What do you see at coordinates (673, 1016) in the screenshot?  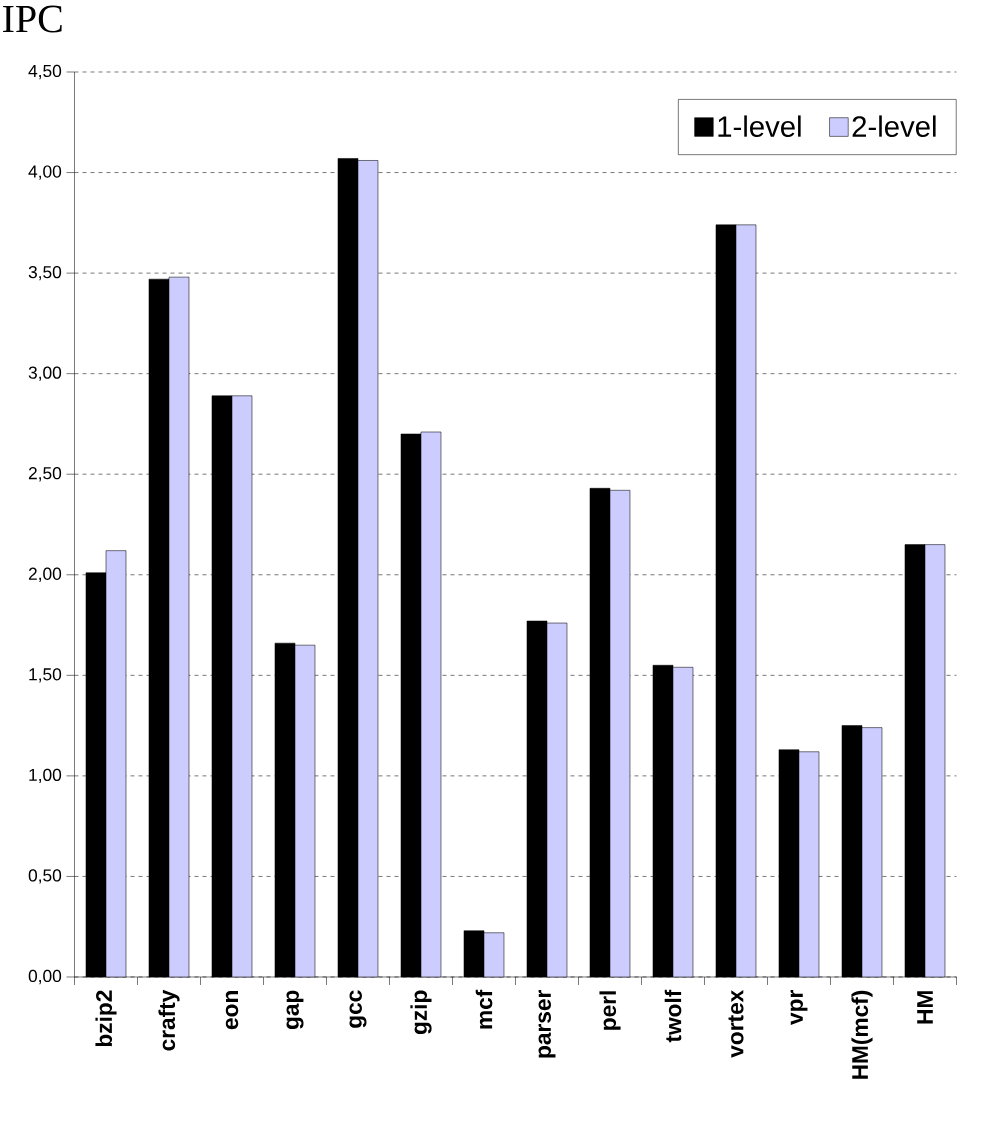 I see `x-tick-label: twolf` at bounding box center [673, 1016].